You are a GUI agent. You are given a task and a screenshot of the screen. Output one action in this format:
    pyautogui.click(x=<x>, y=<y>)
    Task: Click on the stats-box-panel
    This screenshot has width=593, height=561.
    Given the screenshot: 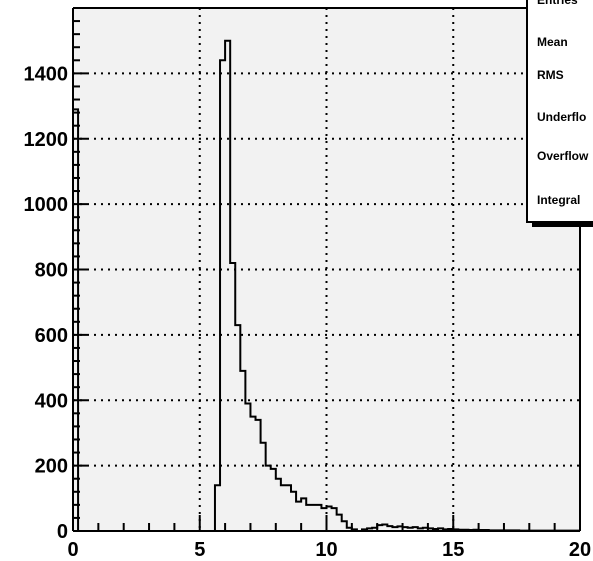 What is the action you would take?
    pyautogui.click(x=559, y=111)
    